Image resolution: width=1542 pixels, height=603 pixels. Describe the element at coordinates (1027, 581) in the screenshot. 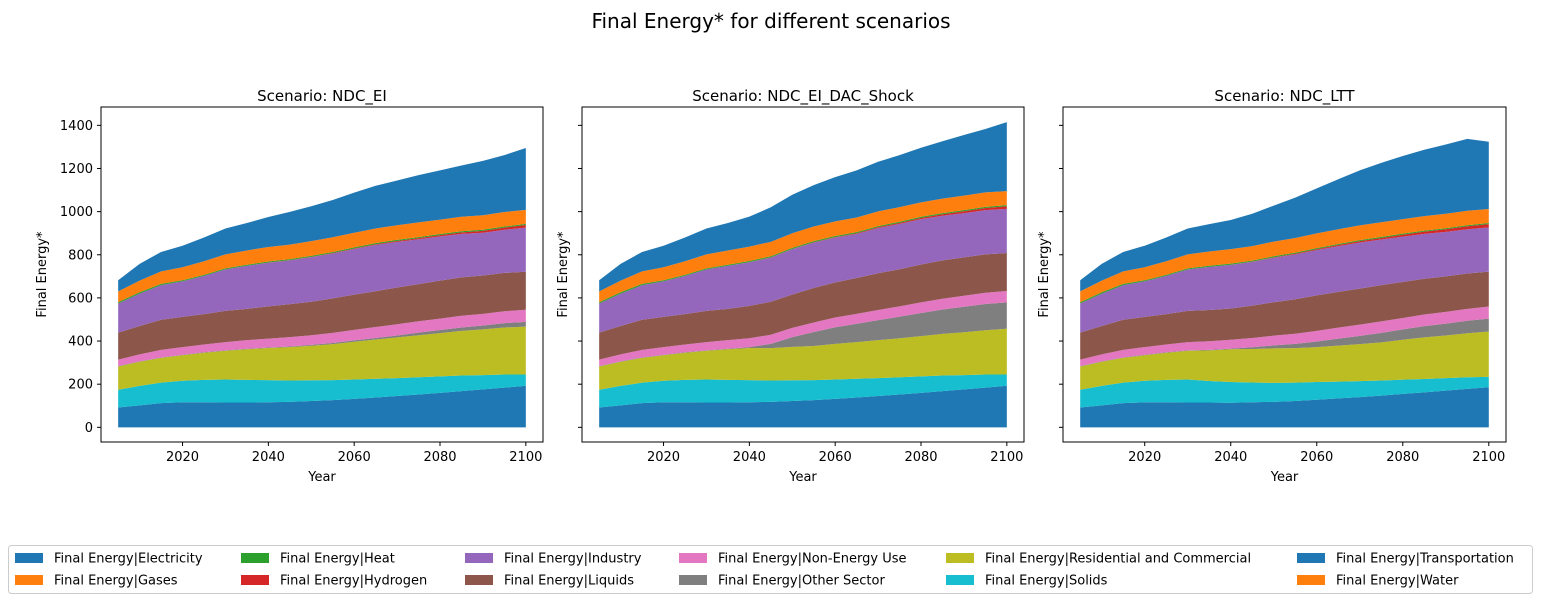

I see `legend-item: Final Energy|Solids` at that location.